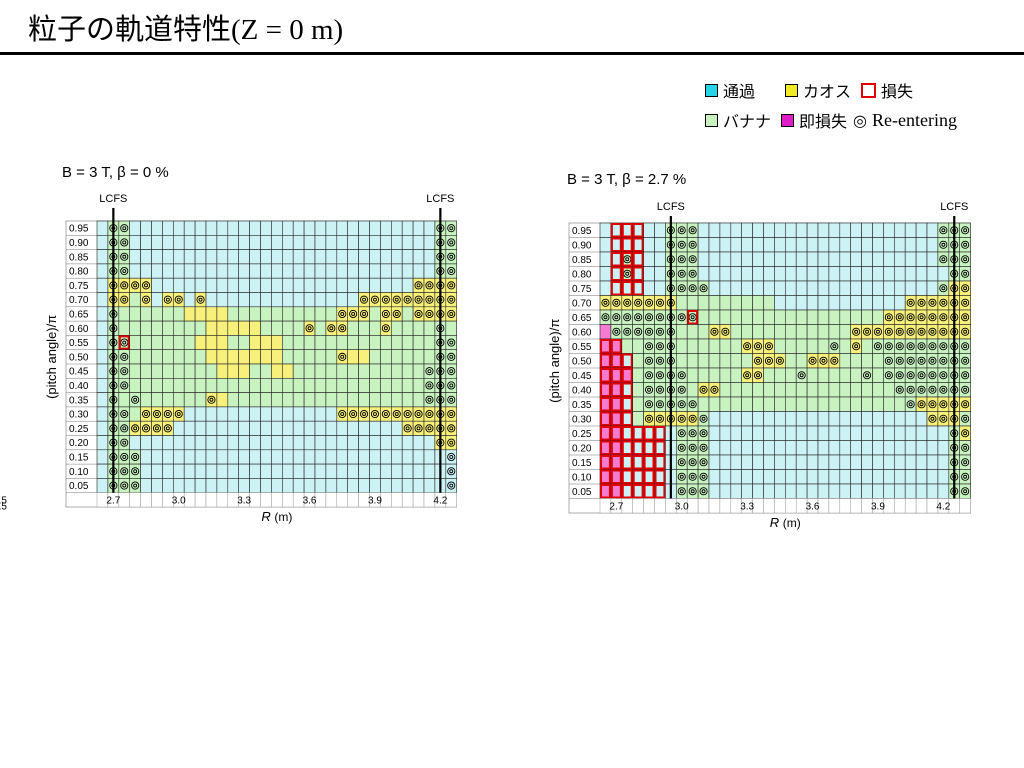 This screenshot has width=1024, height=768. Describe the element at coordinates (375, 501) in the screenshot. I see `x-tick-label: 3.9` at that location.